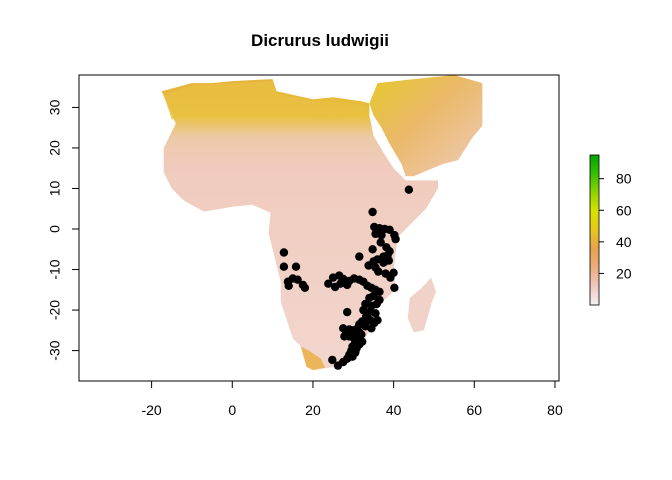 Image resolution: width=672 pixels, height=480 pixels. What do you see at coordinates (624, 179) in the screenshot?
I see `legend-tick-label: 80` at bounding box center [624, 179].